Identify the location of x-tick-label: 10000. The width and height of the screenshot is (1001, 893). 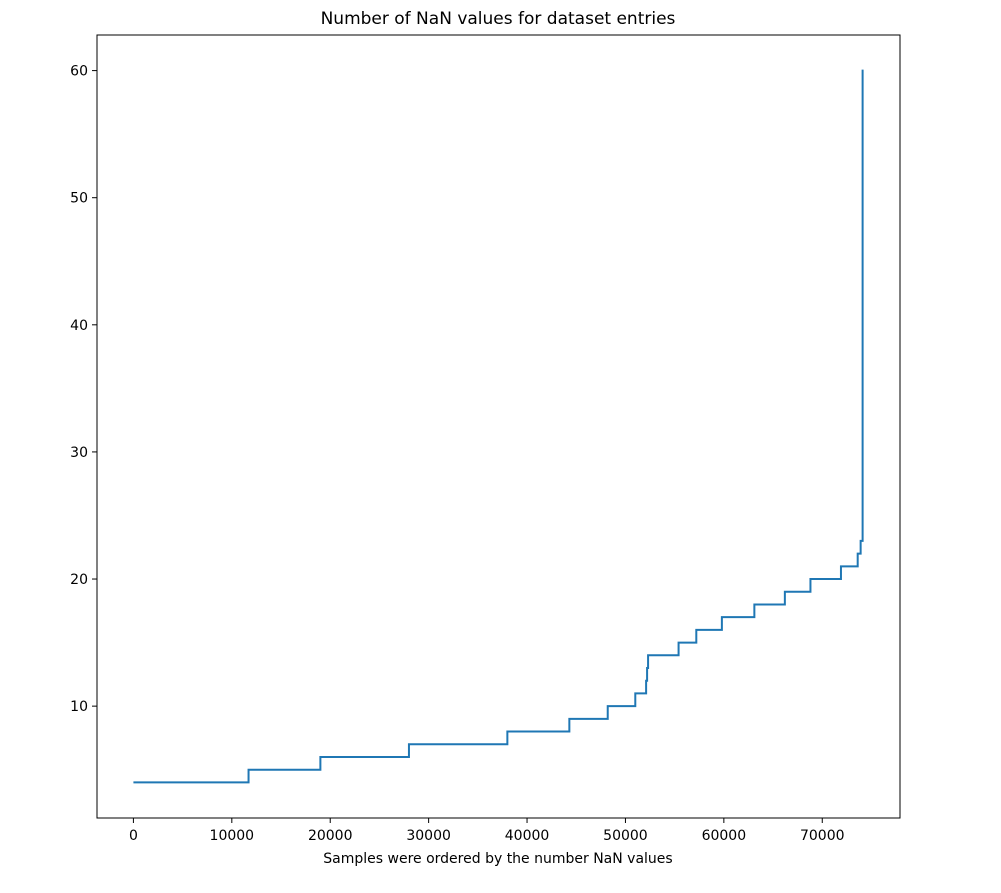
(232, 836).